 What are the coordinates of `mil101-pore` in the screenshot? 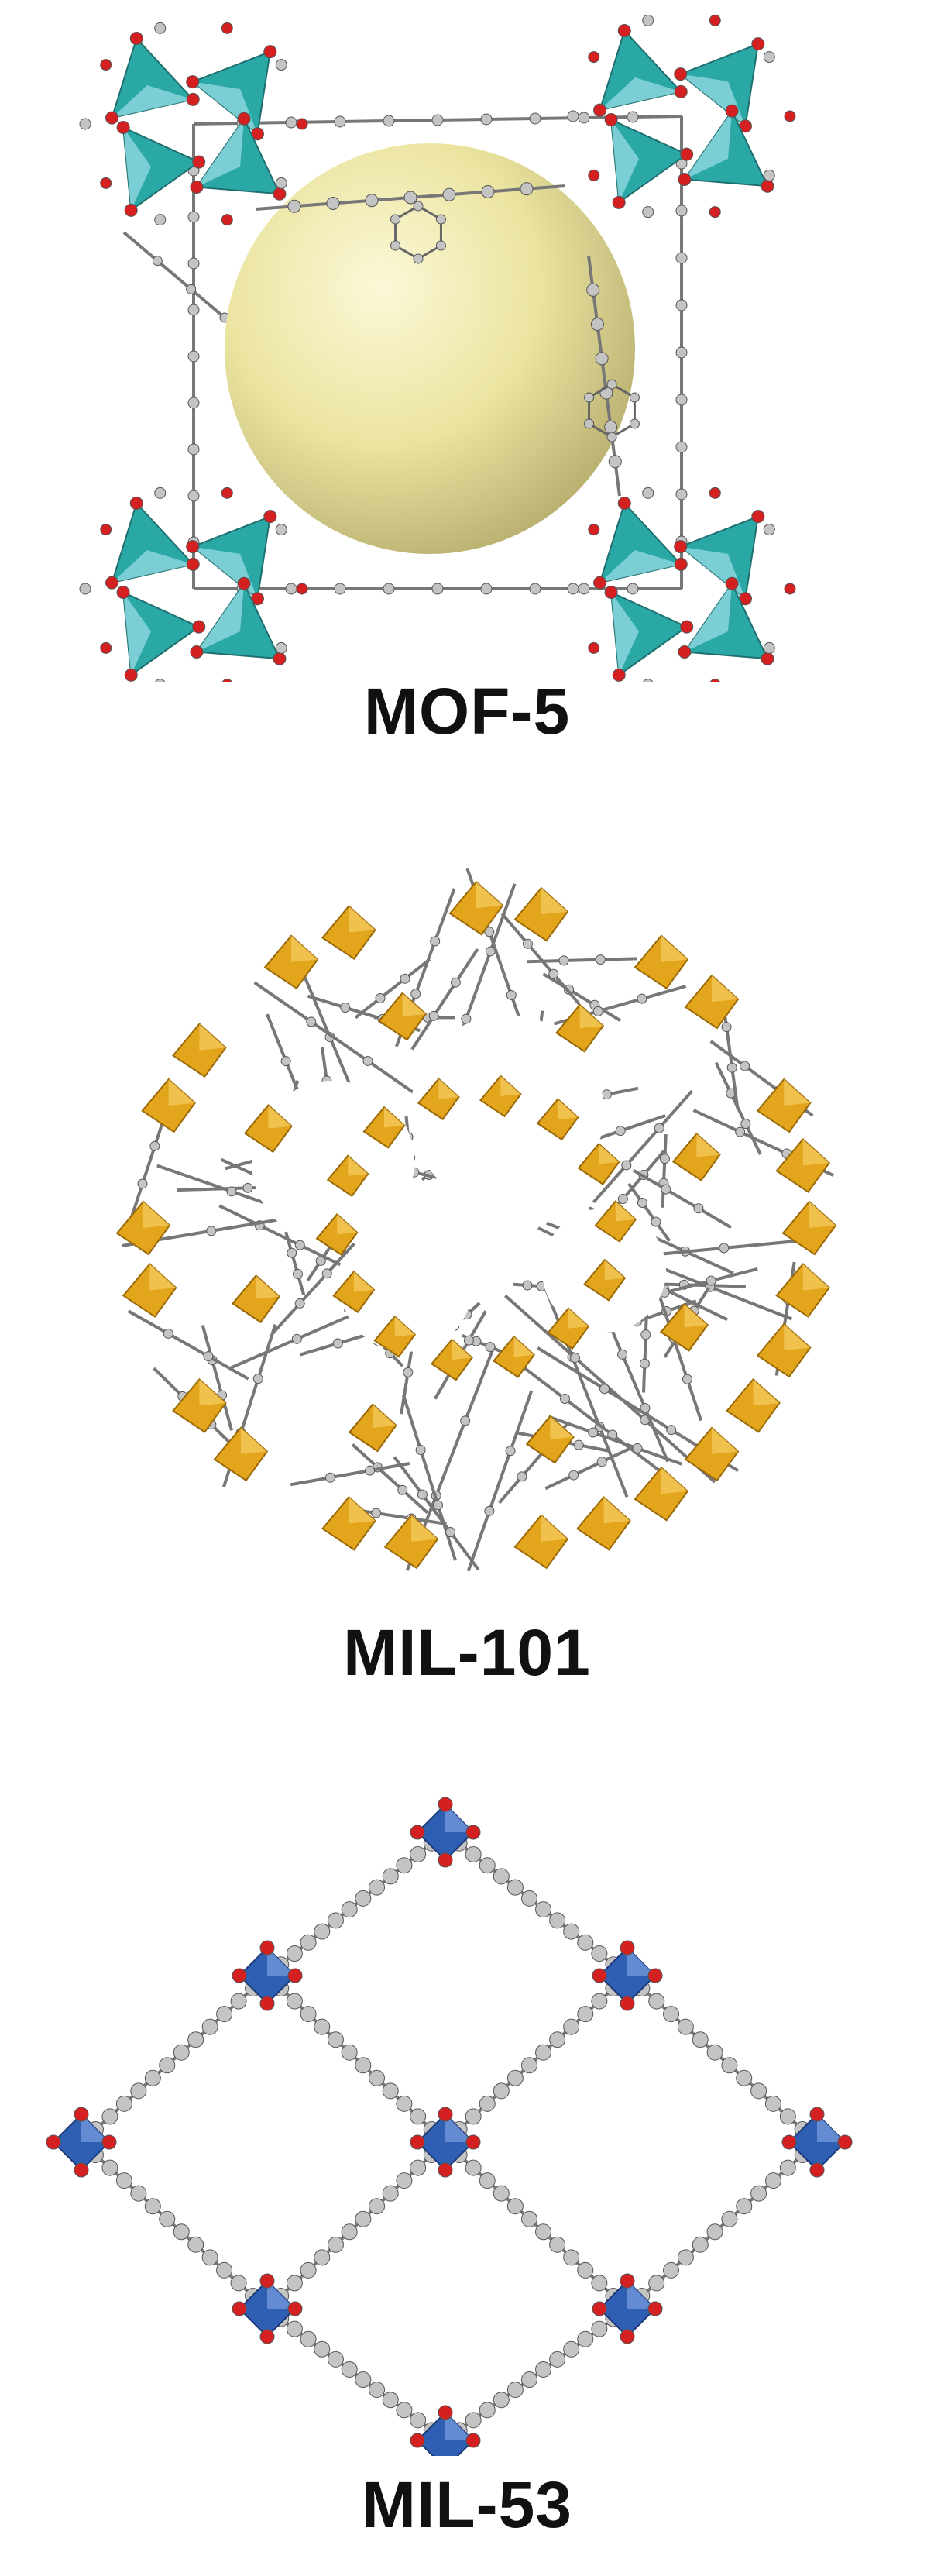 It's located at (407, 1286).